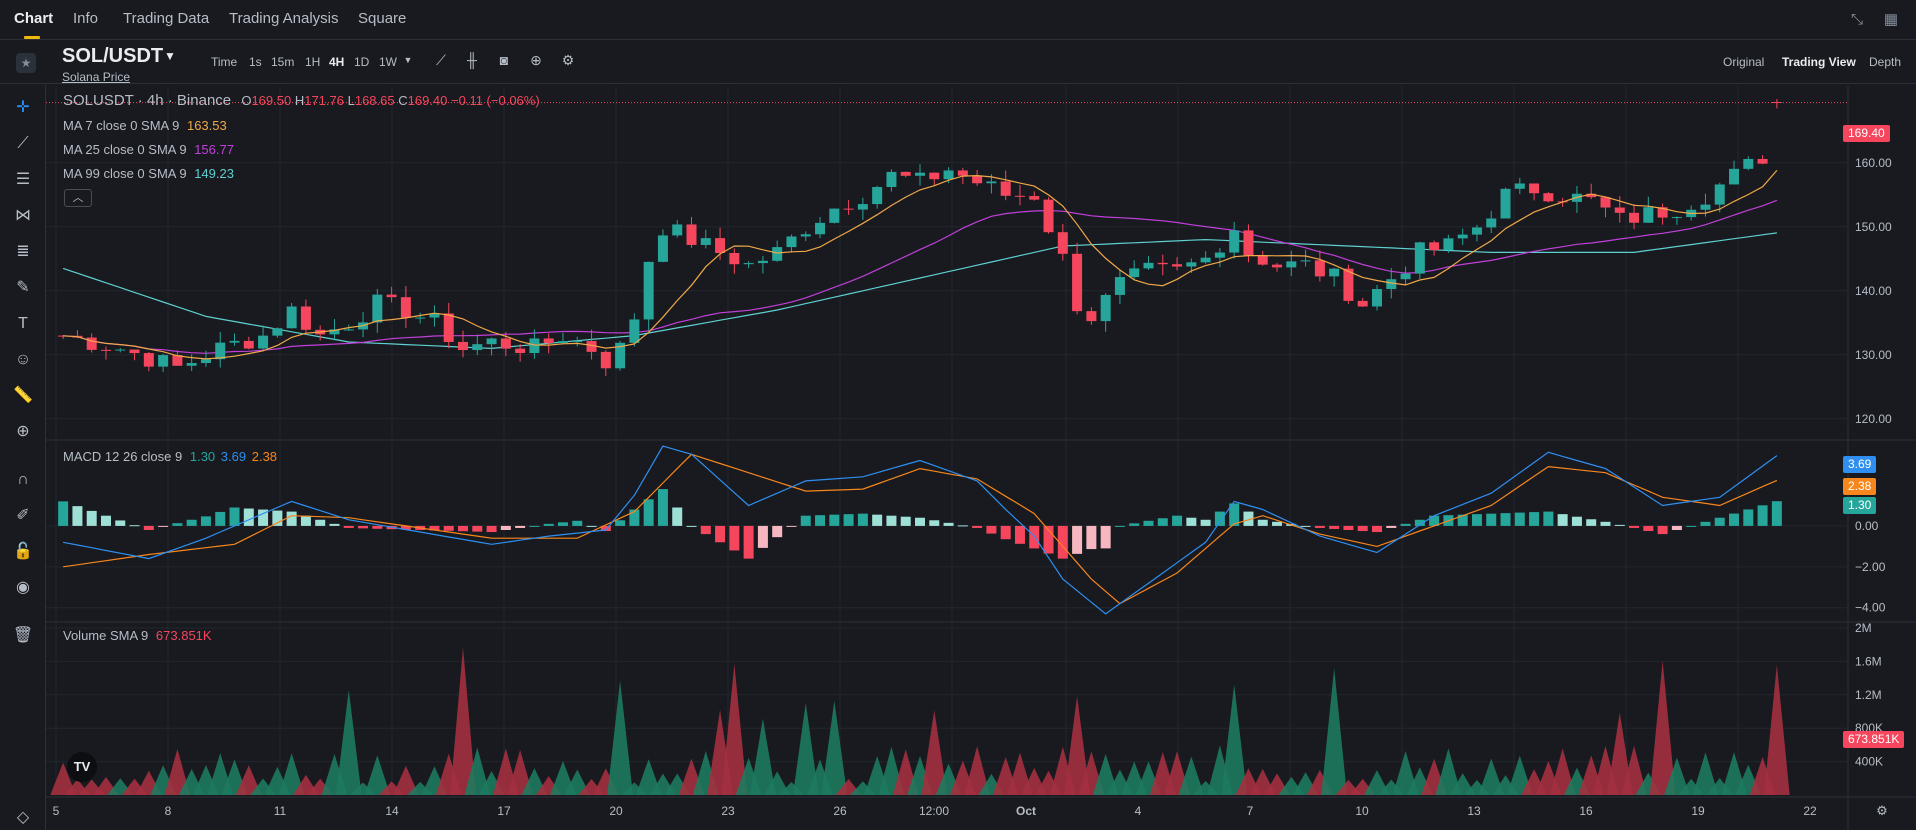 The image size is (1916, 830). Describe the element at coordinates (1856, 19) in the screenshot. I see `collapse-icon: ⤡` at that location.